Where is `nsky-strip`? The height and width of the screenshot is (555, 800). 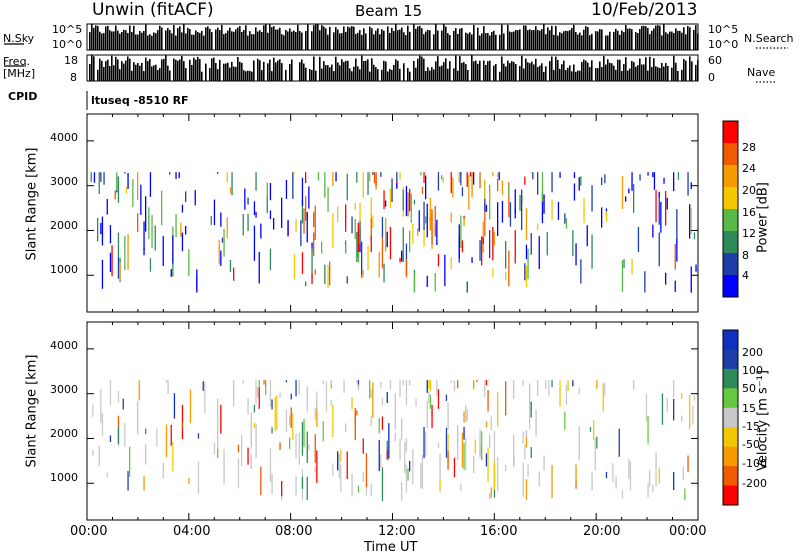 nsky-strip is located at coordinates (394, 37).